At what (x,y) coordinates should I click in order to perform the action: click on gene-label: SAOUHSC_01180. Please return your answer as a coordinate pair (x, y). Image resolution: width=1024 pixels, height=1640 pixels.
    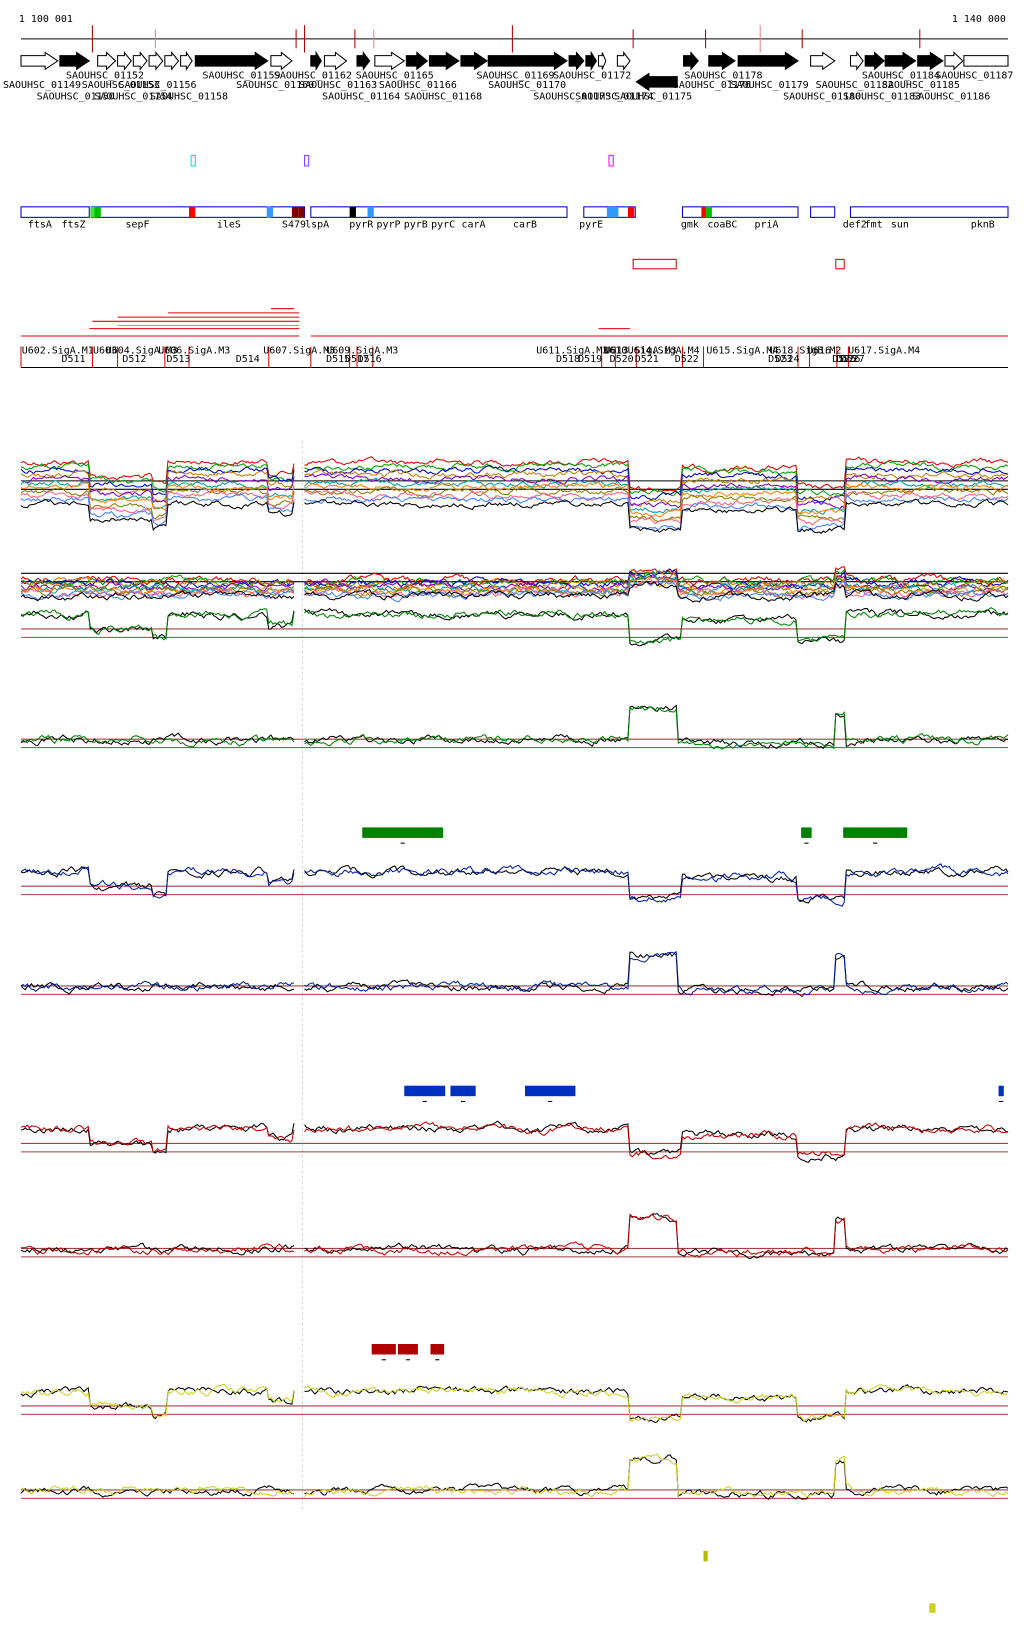
    Looking at the image, I should click on (822, 97).